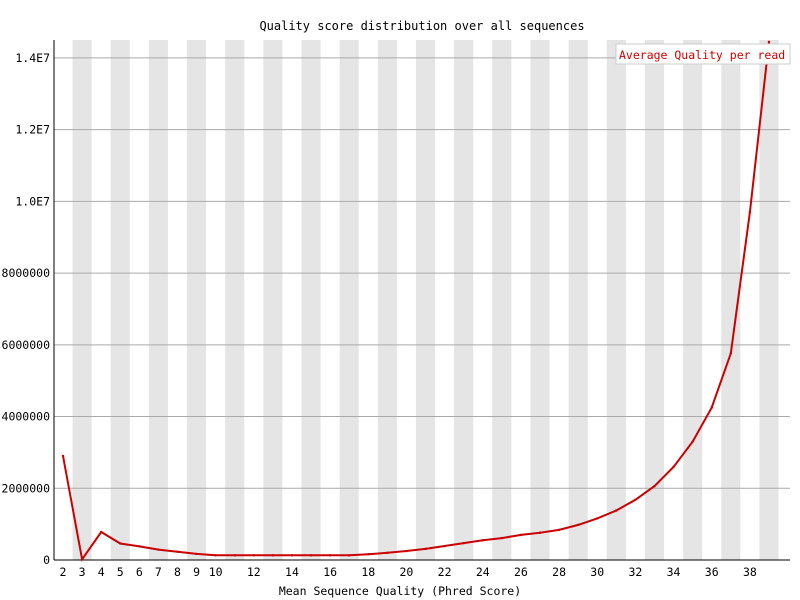 This screenshot has width=800, height=600. Describe the element at coordinates (101, 572) in the screenshot. I see `x-tick-label: 4` at that location.